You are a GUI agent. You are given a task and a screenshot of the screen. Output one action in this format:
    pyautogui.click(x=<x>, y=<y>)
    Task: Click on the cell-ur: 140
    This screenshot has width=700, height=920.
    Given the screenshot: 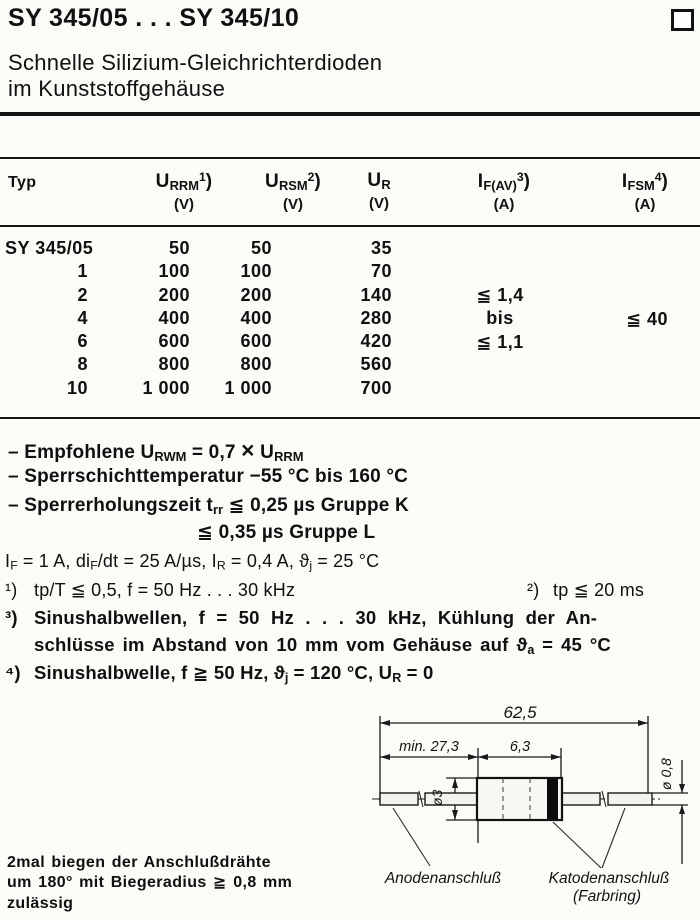 What is the action you would take?
    pyautogui.click(x=376, y=294)
    